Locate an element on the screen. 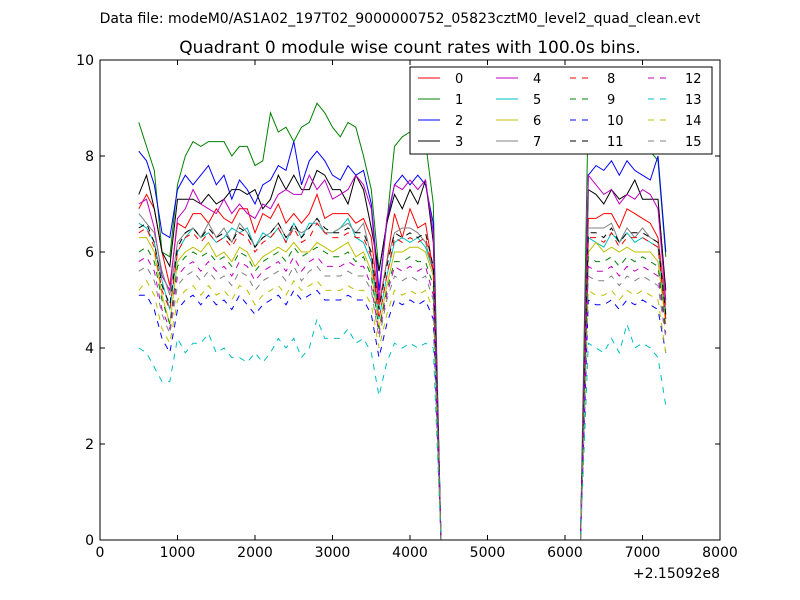  x-tick-label: 1000 is located at coordinates (178, 553).